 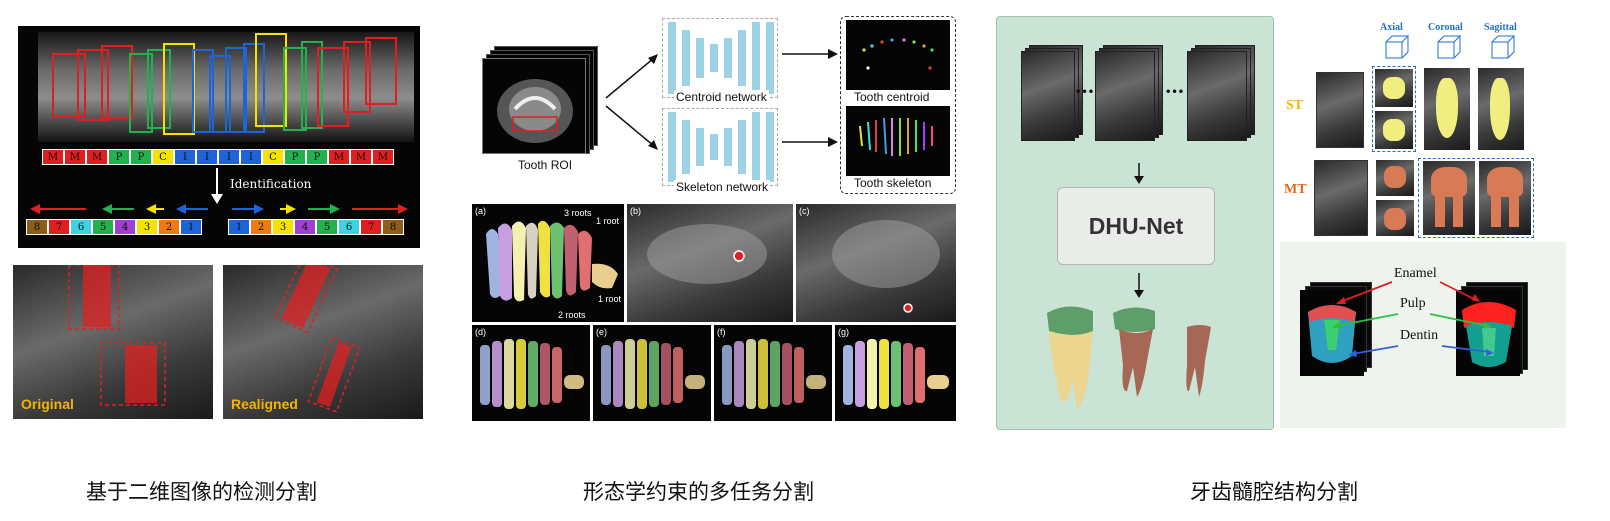 I want to click on subfigure-c: (c), so click(x=876, y=263).